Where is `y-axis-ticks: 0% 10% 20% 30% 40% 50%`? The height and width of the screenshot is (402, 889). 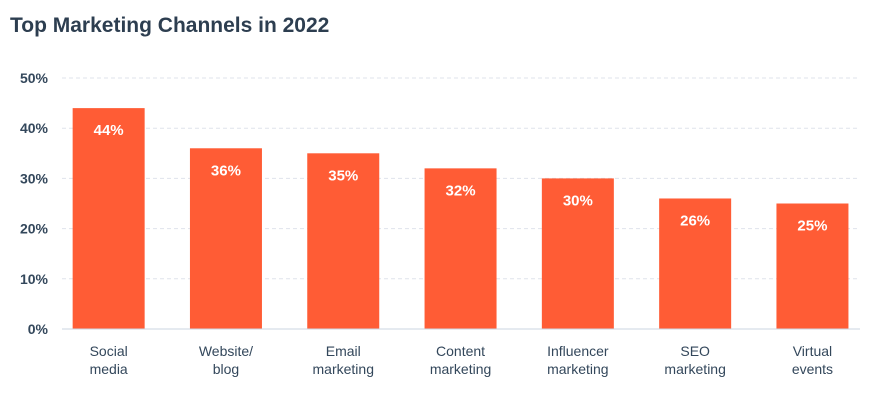 y-axis-ticks: 0% 10% 20% 30% 40% 50% is located at coordinates (34, 203).